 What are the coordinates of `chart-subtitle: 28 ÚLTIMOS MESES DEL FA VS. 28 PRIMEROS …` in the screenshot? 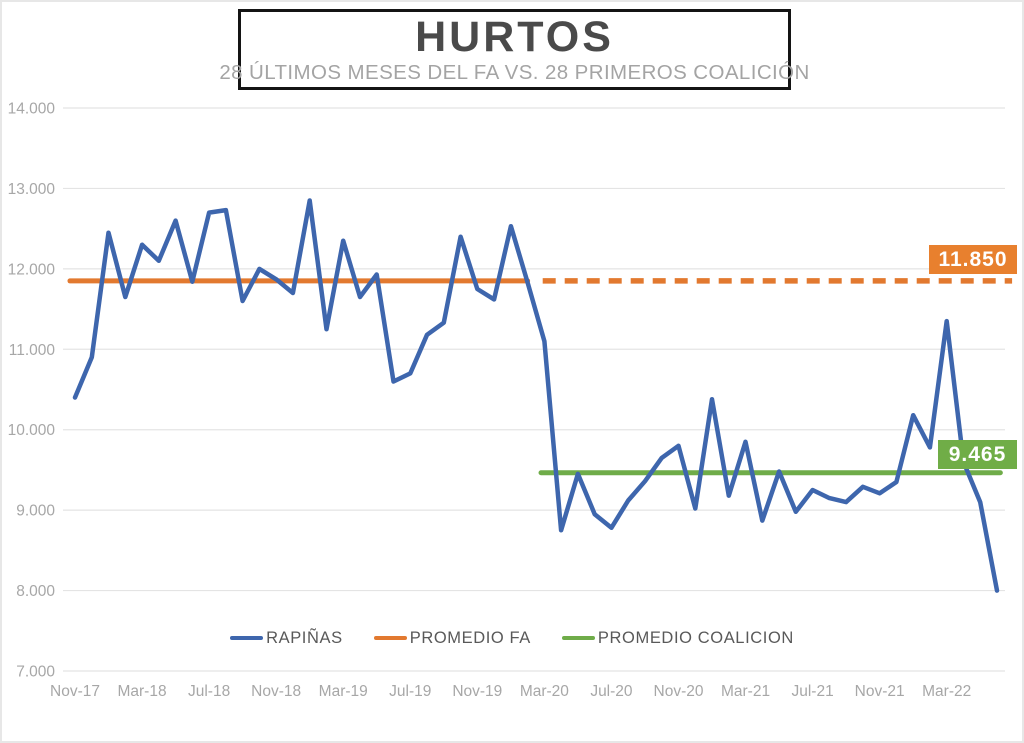 It's located at (514, 72).